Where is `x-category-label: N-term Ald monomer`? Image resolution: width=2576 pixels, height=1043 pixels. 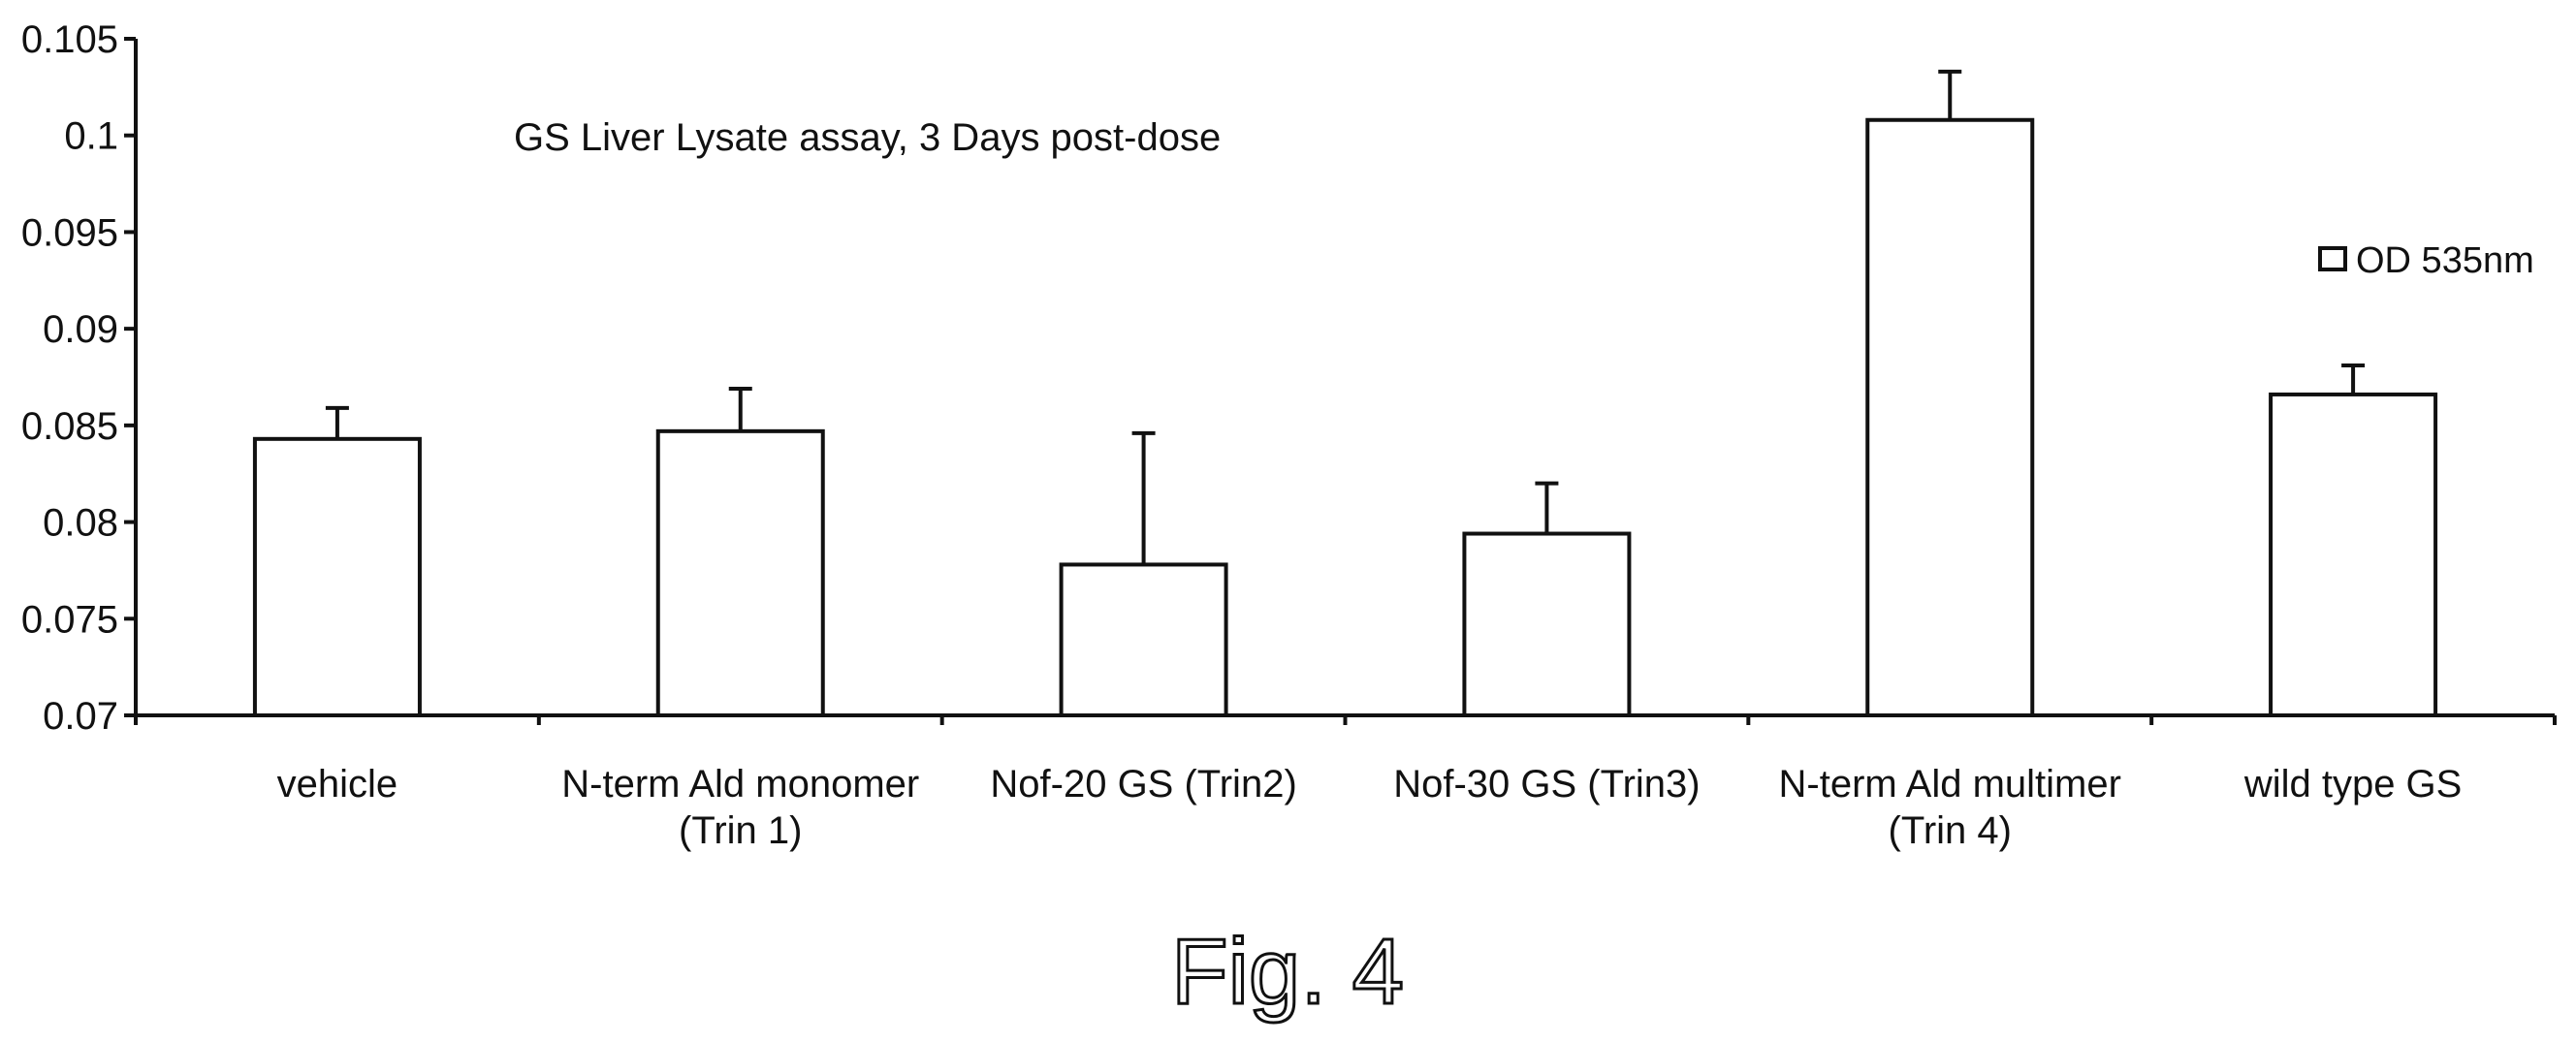
x-category-label: N-term Ald monomer is located at coordinates (740, 784).